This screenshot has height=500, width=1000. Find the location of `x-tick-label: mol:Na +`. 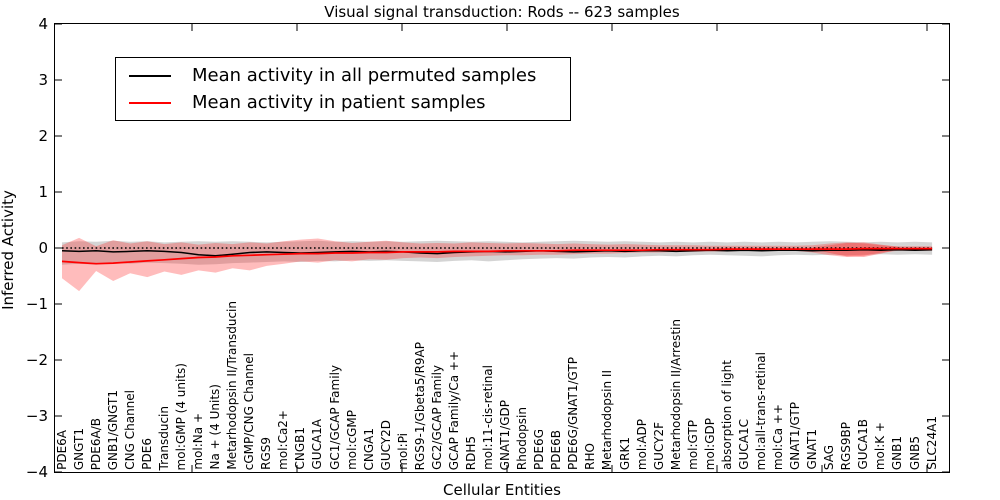

x-tick-label: mol:Na + is located at coordinates (198, 441).